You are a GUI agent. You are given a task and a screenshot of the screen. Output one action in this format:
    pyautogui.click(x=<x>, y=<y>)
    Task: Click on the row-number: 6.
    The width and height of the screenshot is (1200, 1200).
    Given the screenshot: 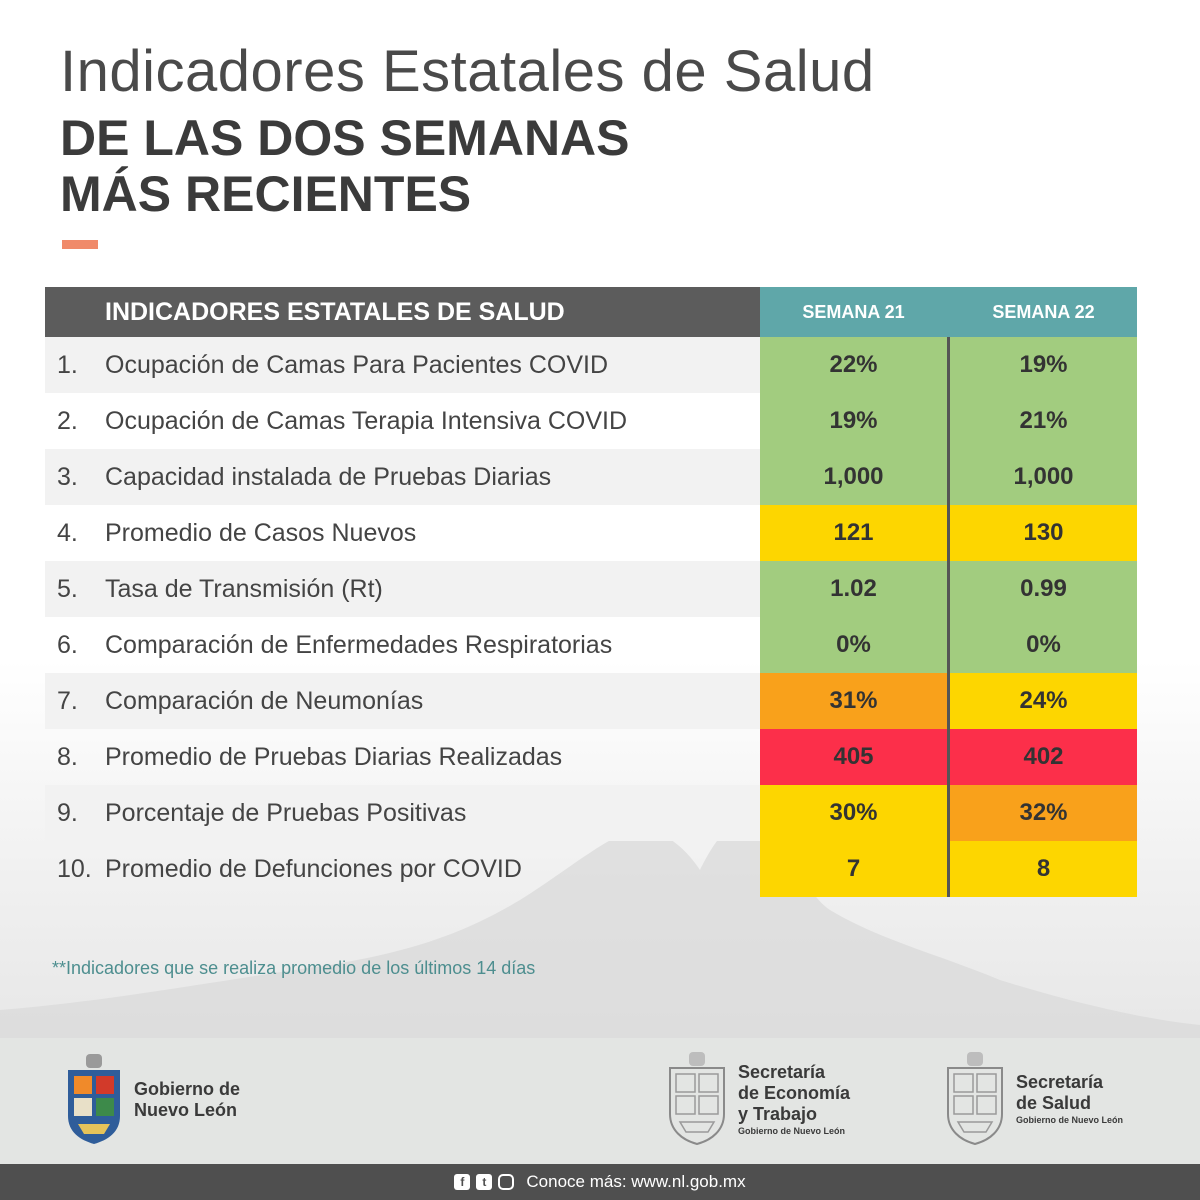 What is the action you would take?
    pyautogui.click(x=67, y=644)
    